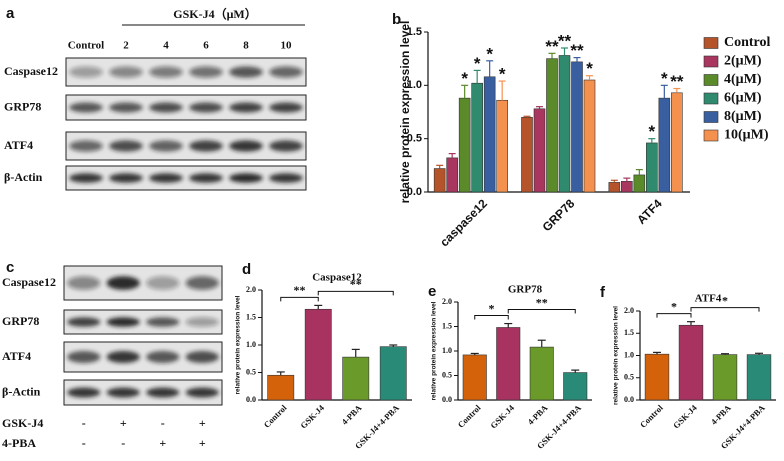 The width and height of the screenshot is (784, 461). What do you see at coordinates (10, 13) in the screenshot?
I see `panel-label: a` at bounding box center [10, 13].